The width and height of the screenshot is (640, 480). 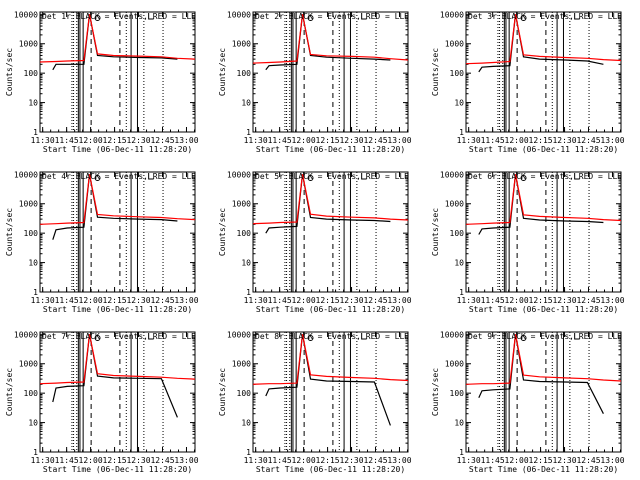 What do you see at coordinates (545, 16) in the screenshot?
I see `panel-title: Det 3r BLACK = Events, RED = LLD` at bounding box center [545, 16].